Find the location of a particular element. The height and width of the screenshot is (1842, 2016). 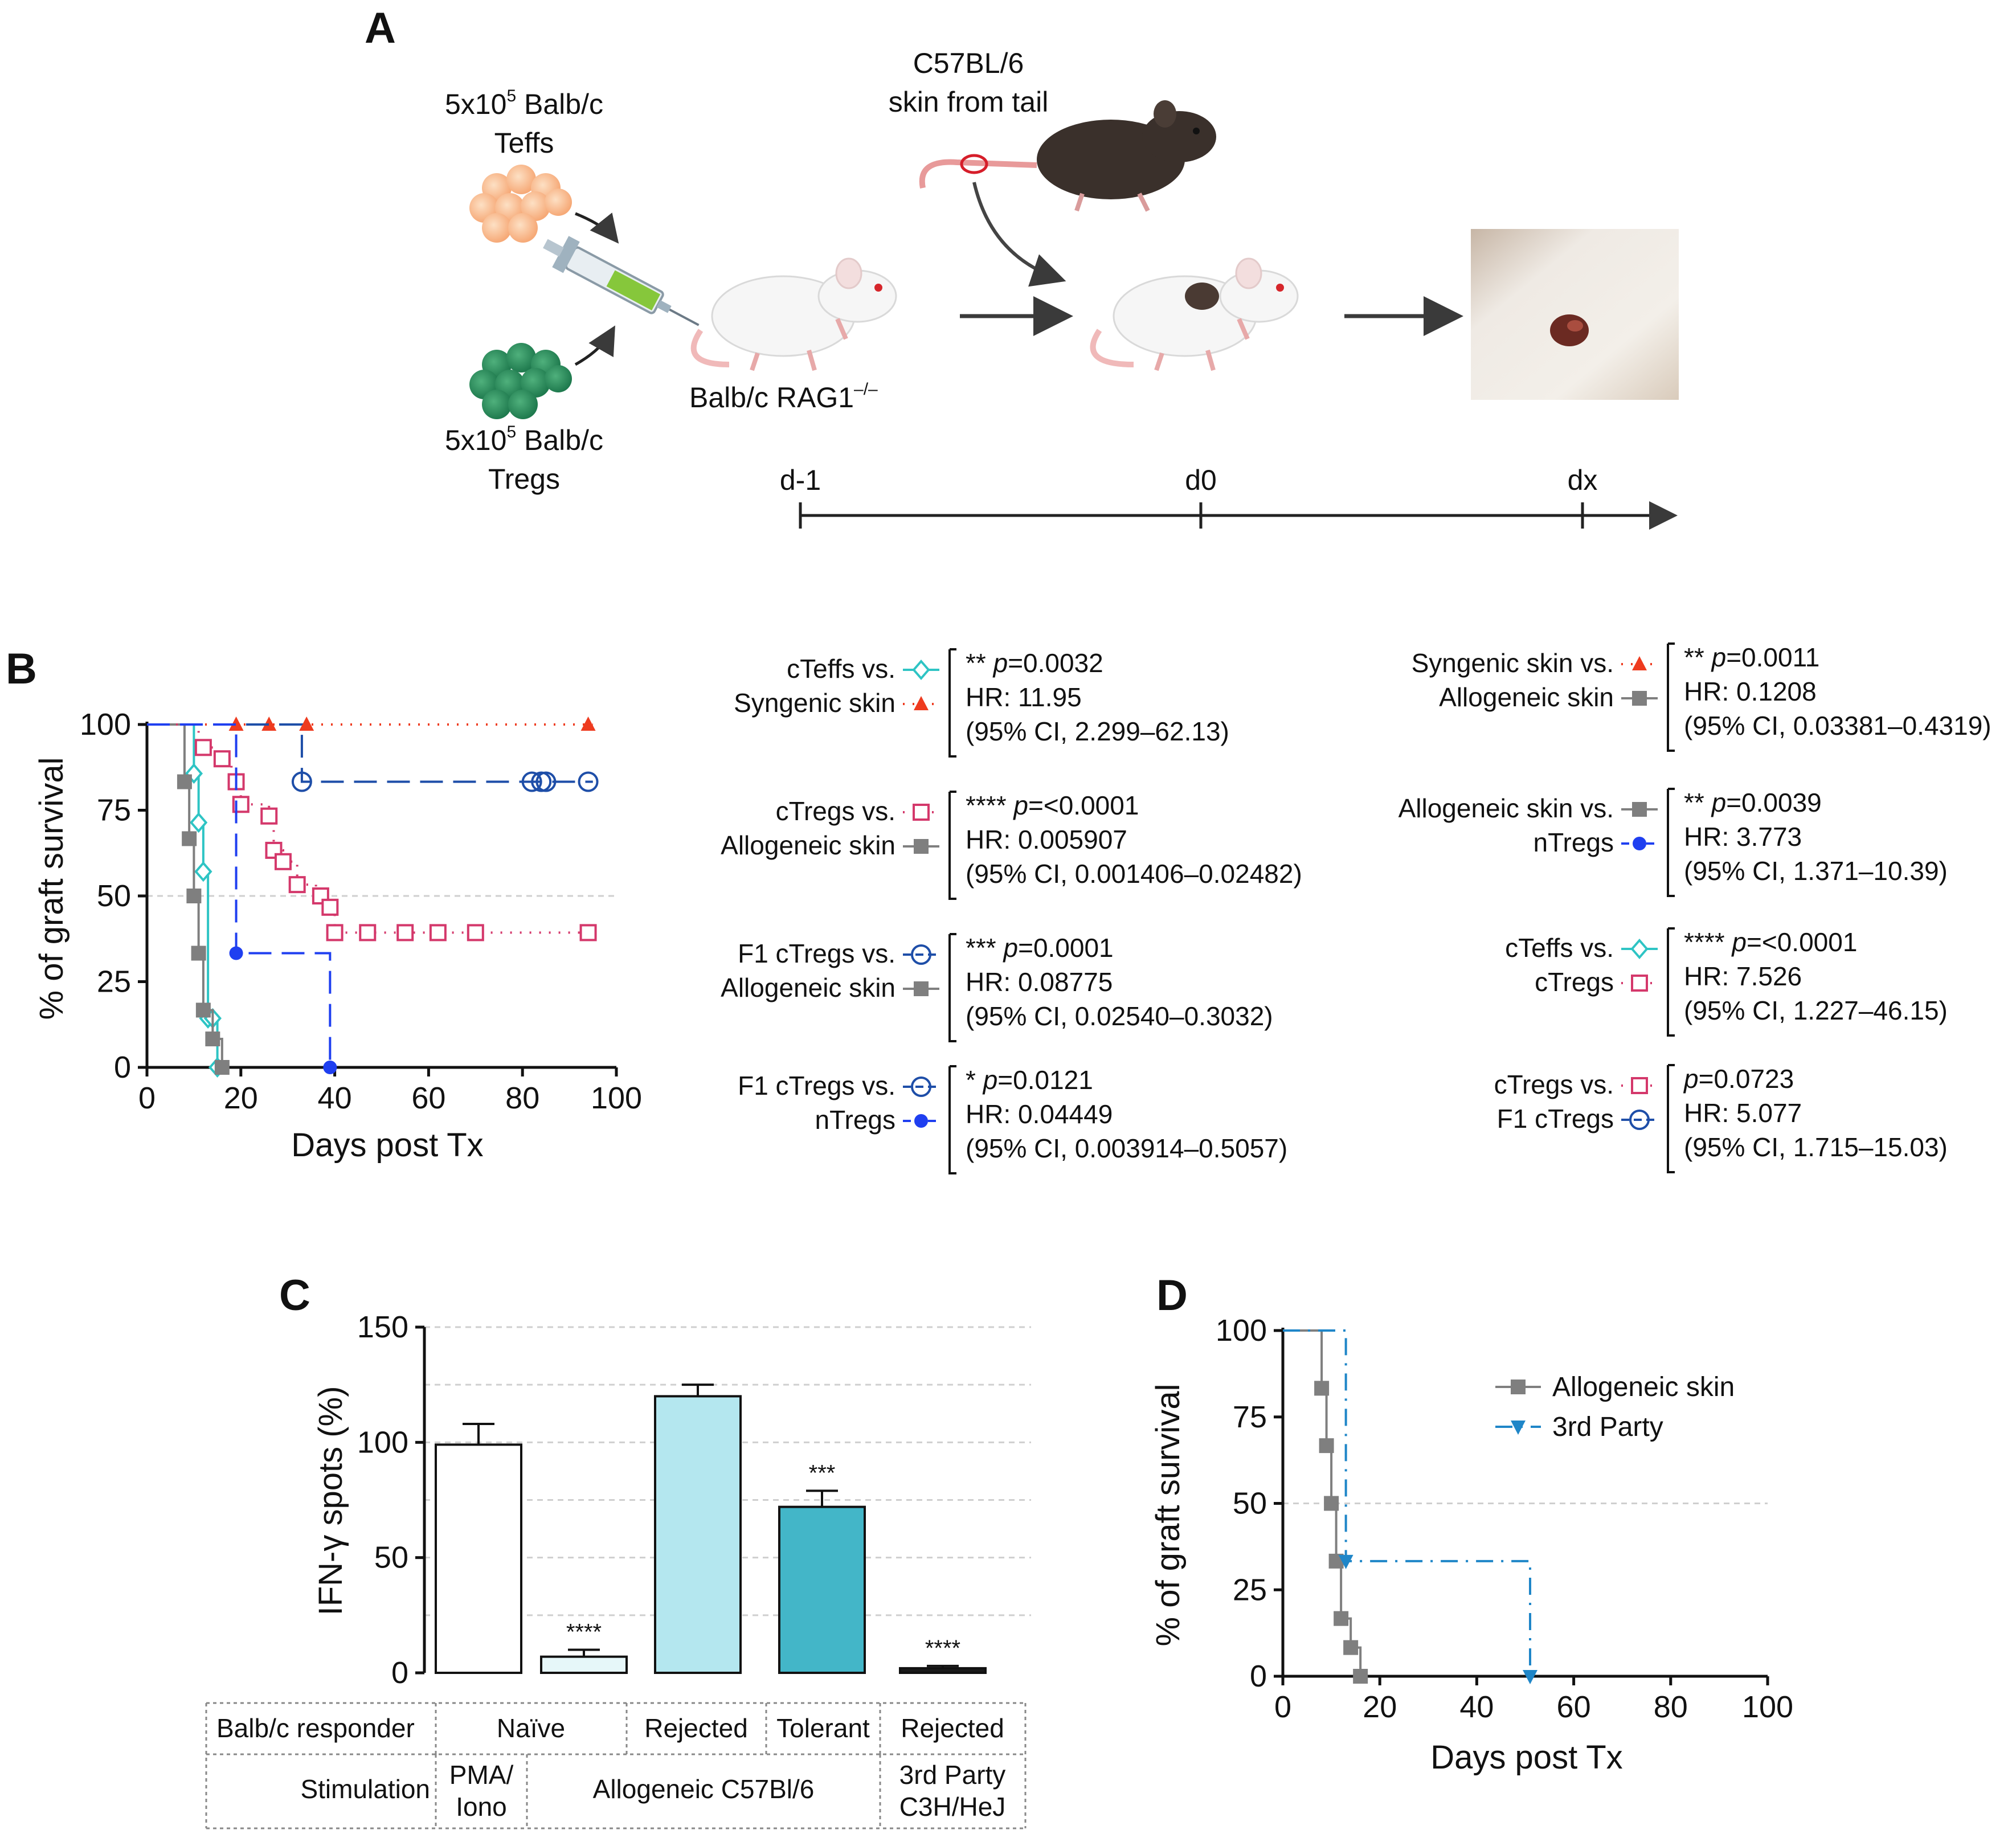

stat-ci: (95% CI, 1.715–15.03) is located at coordinates (1816, 1147).